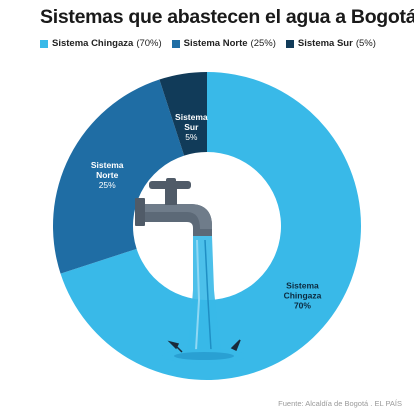  Describe the element at coordinates (93, 43) in the screenshot. I see `legend-label-chingaza: Sistema Chingaza` at that location.